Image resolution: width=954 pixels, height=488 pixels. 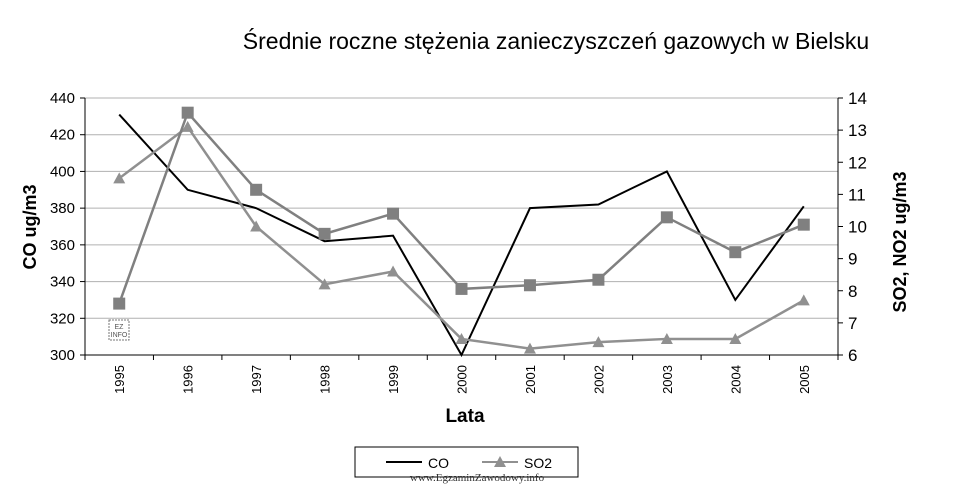 I want to click on svg-text: INFO, so click(x=119, y=335).